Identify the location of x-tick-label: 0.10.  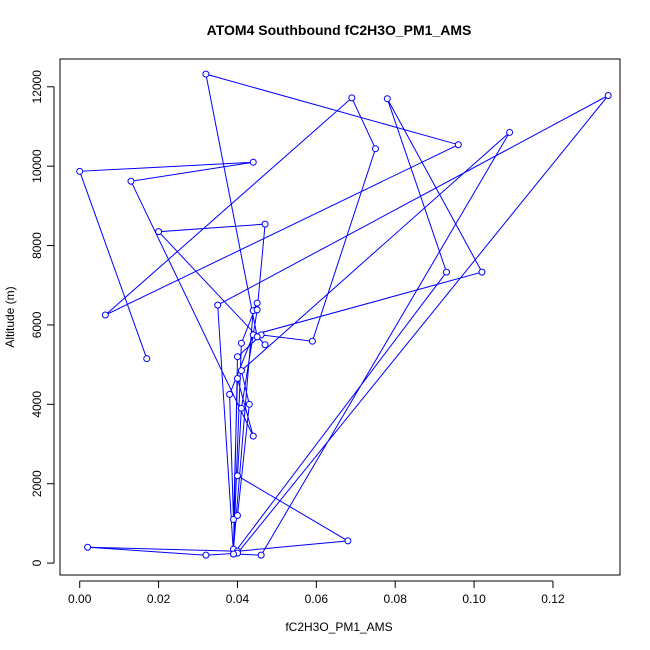
(474, 599).